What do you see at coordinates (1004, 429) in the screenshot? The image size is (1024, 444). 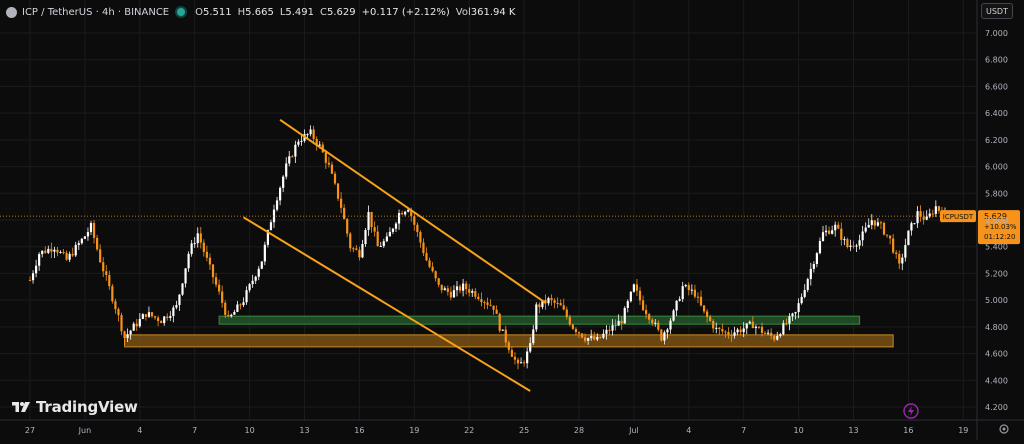 I see `gear-icon` at bounding box center [1004, 429].